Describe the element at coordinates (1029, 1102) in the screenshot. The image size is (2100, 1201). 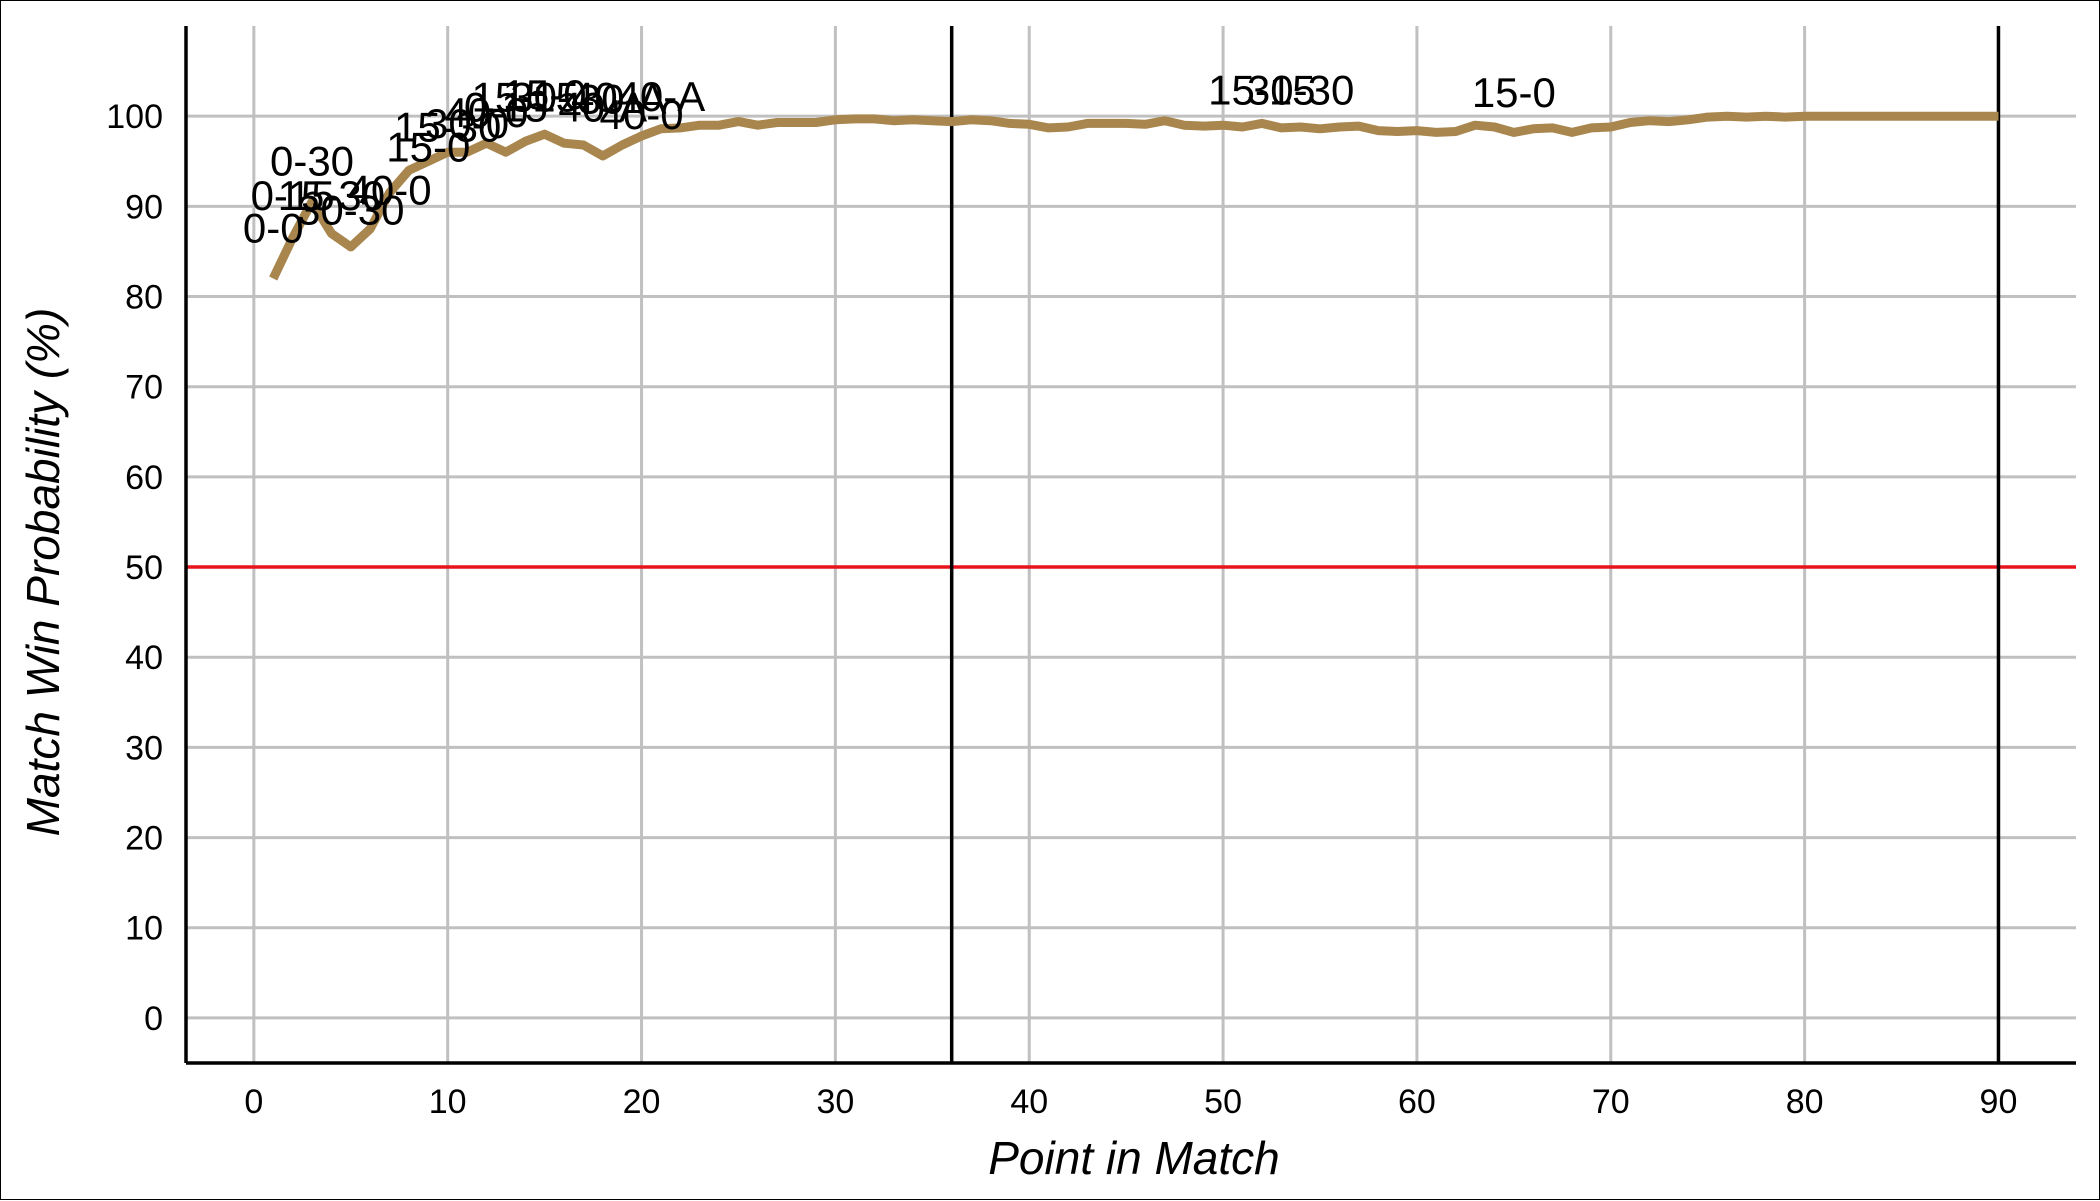
I see `x-tick-label: 40` at that location.